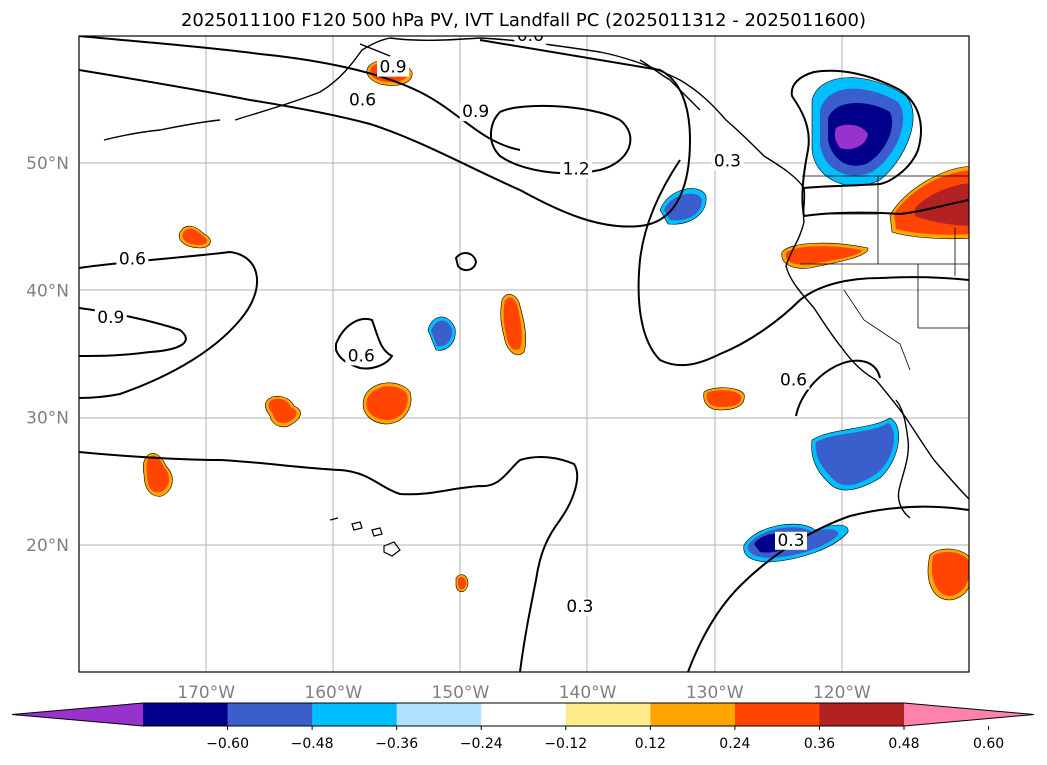 This screenshot has height=765, width=1047. I want to click on longitude-labels: 170°W 160°W 150°W 140°W 130°W 120°W, so click(524, 693).